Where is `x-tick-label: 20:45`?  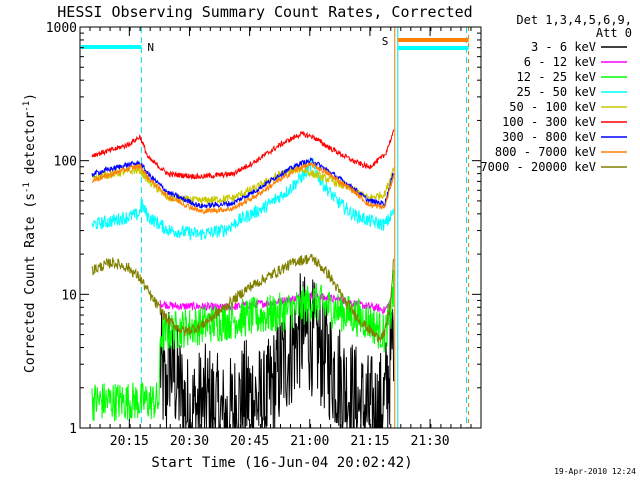 x-tick-label: 20:45 is located at coordinates (249, 441).